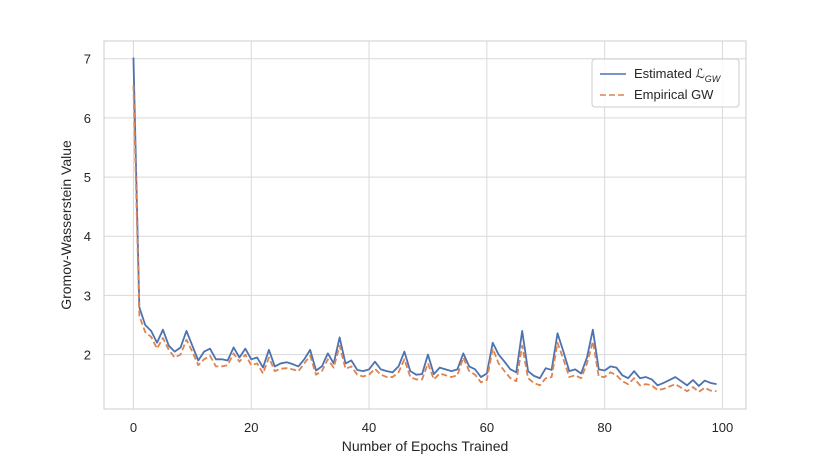  What do you see at coordinates (133, 427) in the screenshot?
I see `x-tick-label: 0` at bounding box center [133, 427].